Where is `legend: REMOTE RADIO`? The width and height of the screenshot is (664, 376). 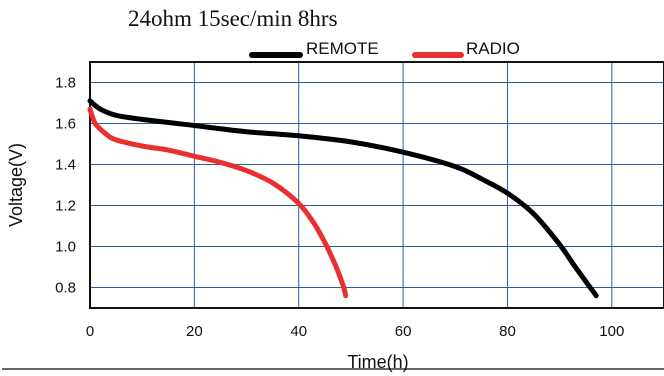 legend: REMOTE RADIO is located at coordinates (384, 48).